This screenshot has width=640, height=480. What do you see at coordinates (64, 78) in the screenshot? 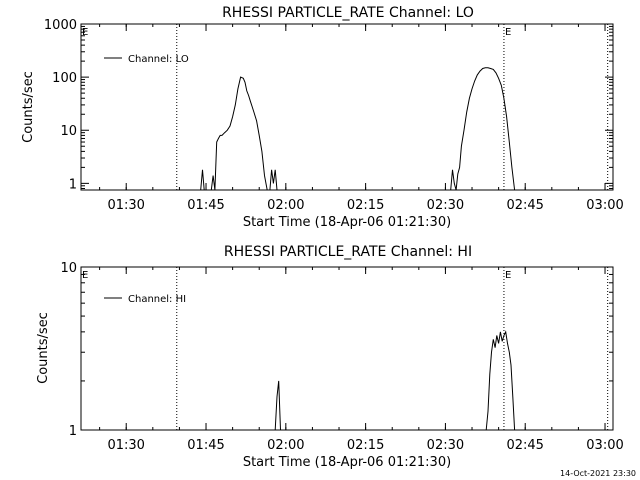
I see `y-tick-label-lo: 100` at bounding box center [64, 78].